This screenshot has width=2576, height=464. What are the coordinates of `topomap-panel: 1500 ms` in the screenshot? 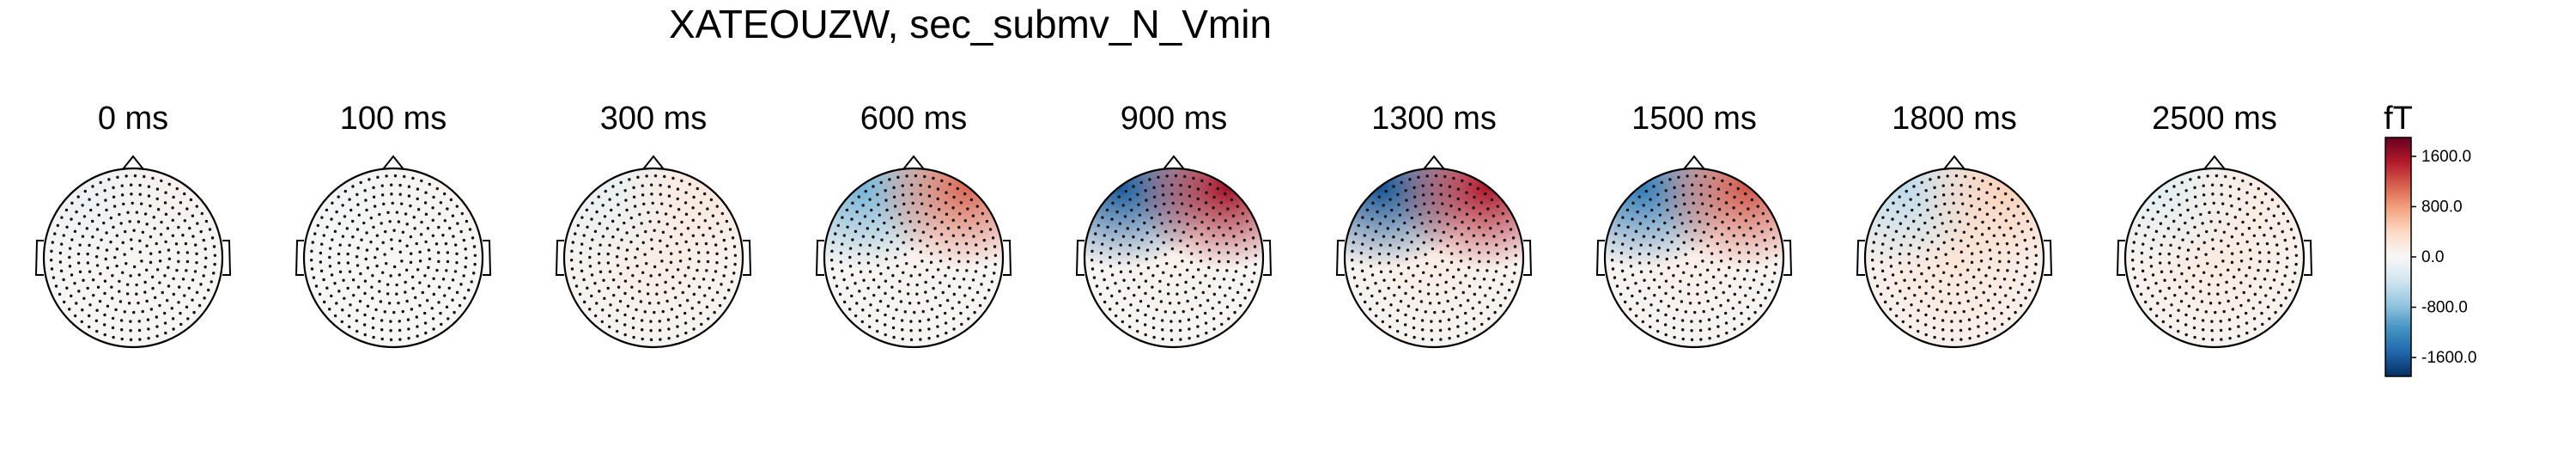 It's located at (1694, 225).